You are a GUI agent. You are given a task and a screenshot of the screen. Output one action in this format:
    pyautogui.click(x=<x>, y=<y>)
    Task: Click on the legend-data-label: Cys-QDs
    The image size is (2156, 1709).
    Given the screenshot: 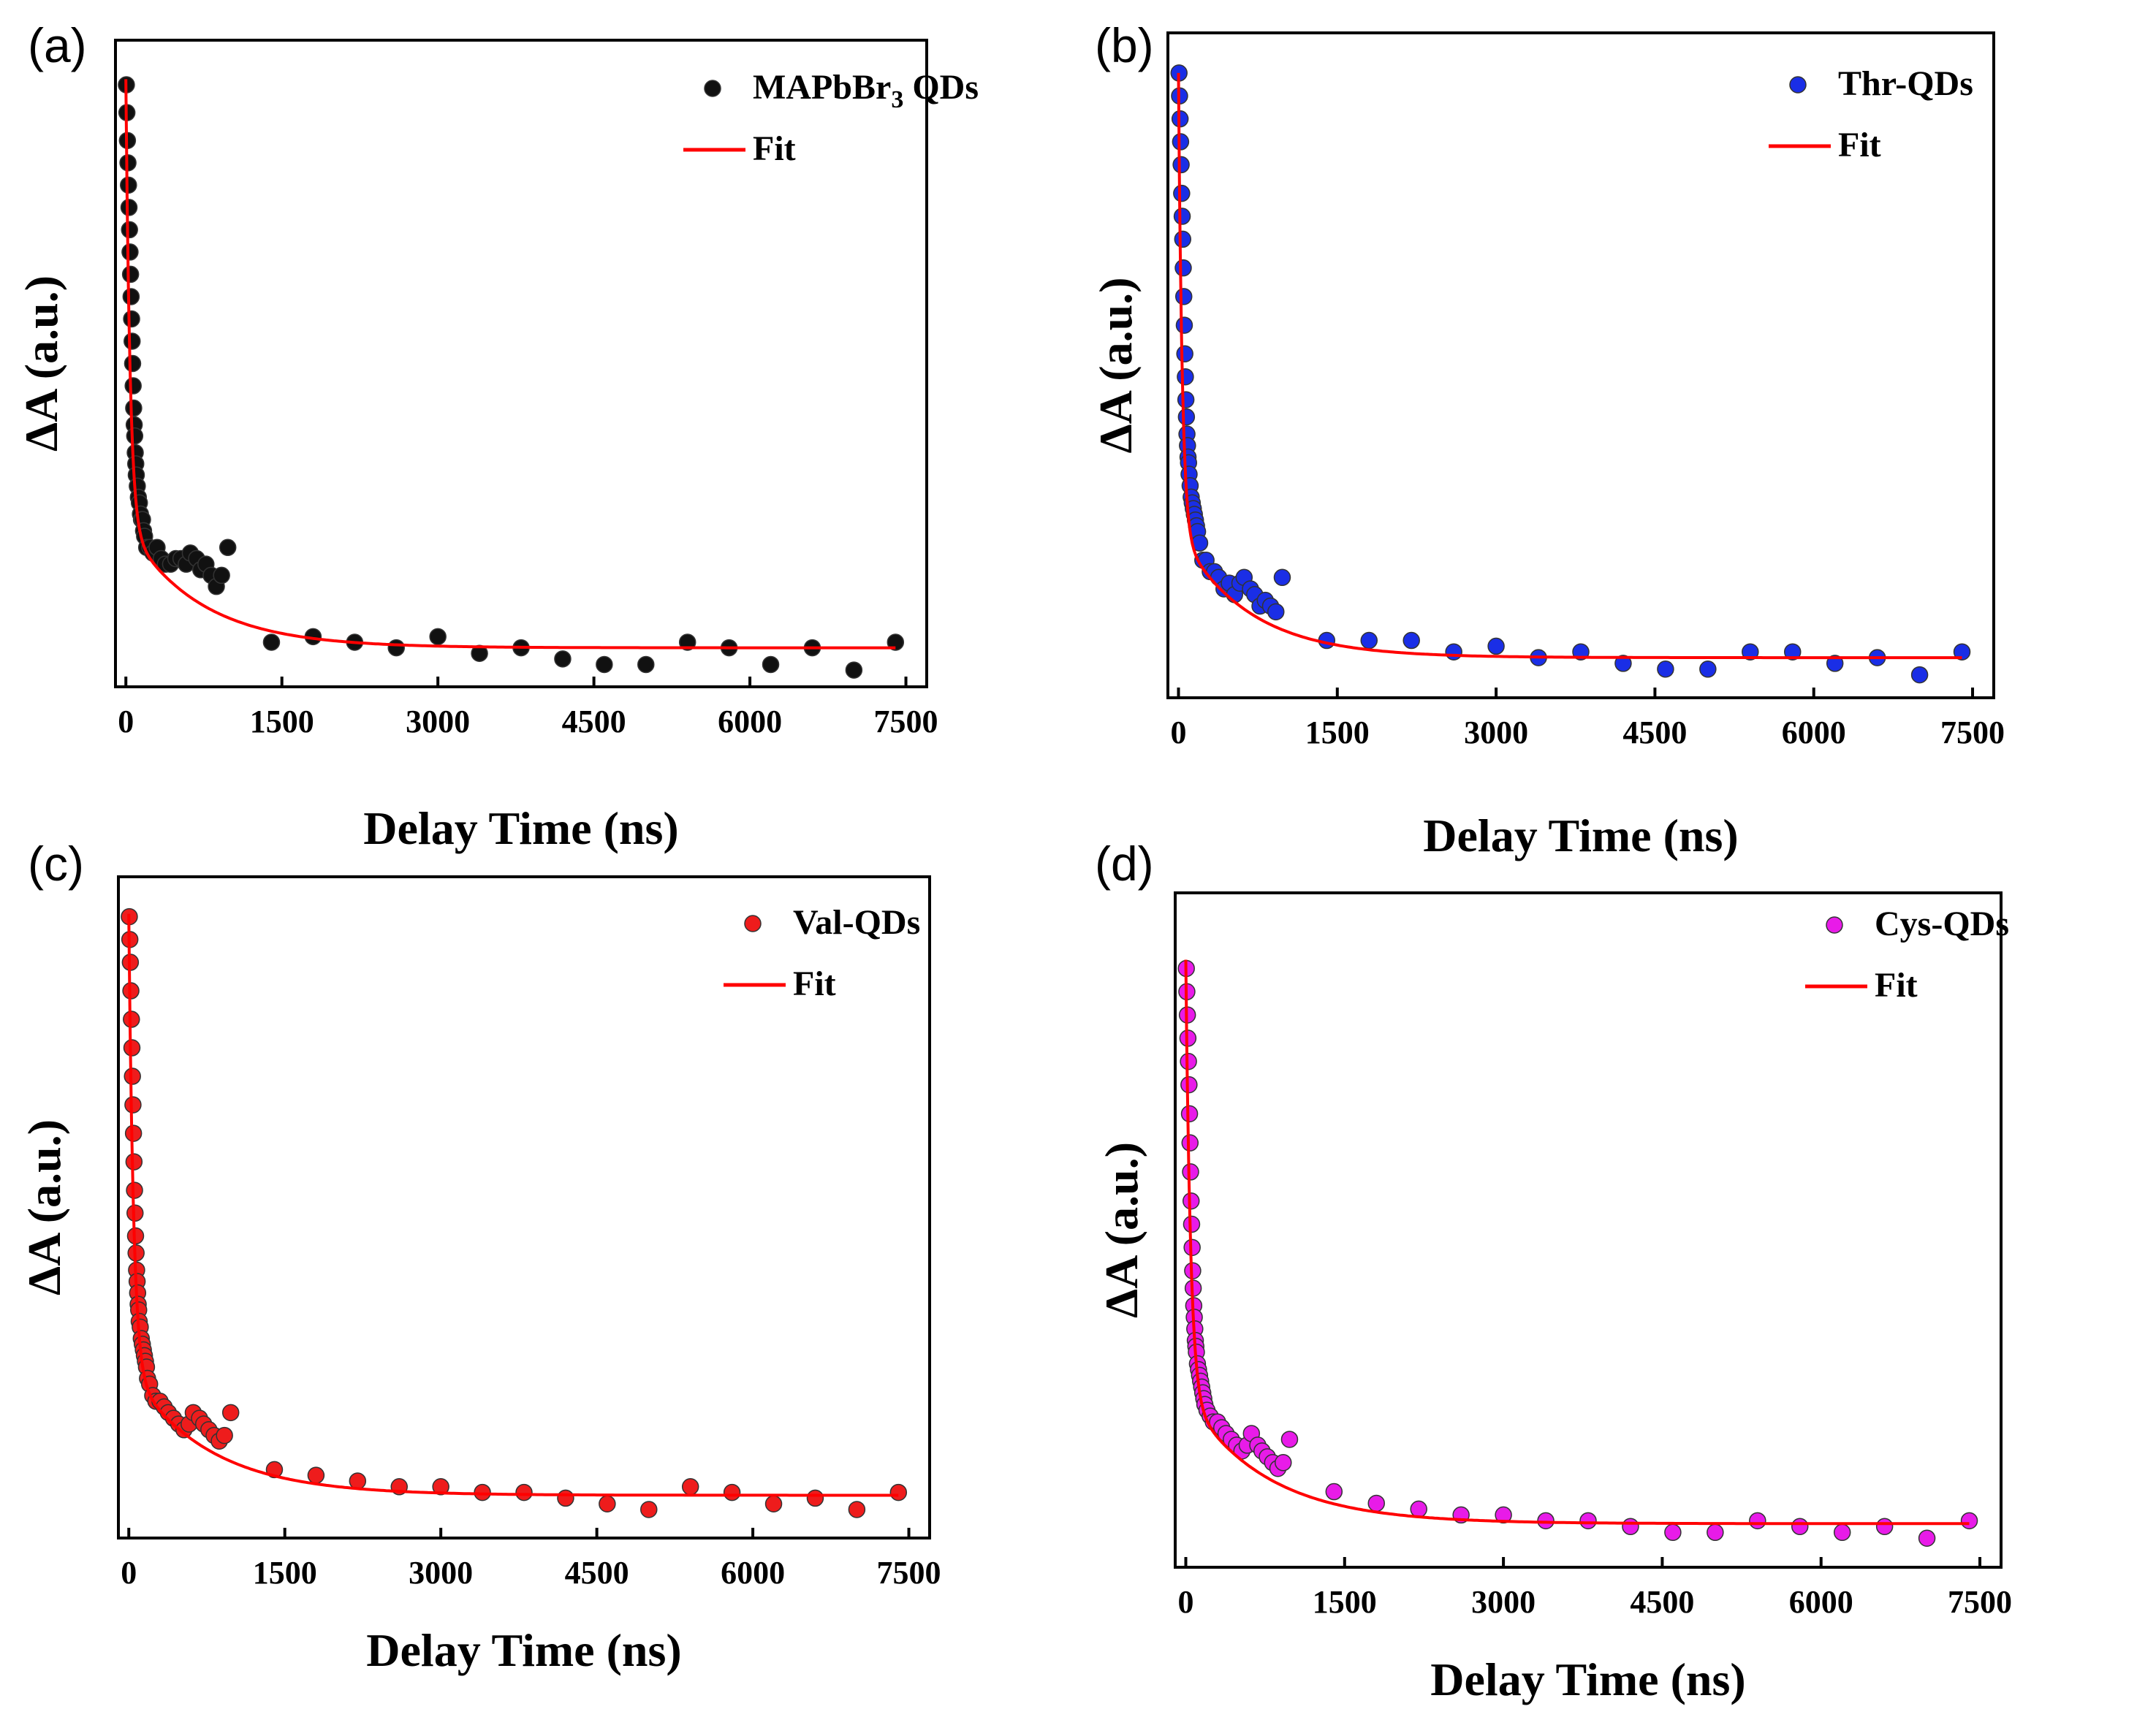 What is the action you would take?
    pyautogui.click(x=1942, y=924)
    